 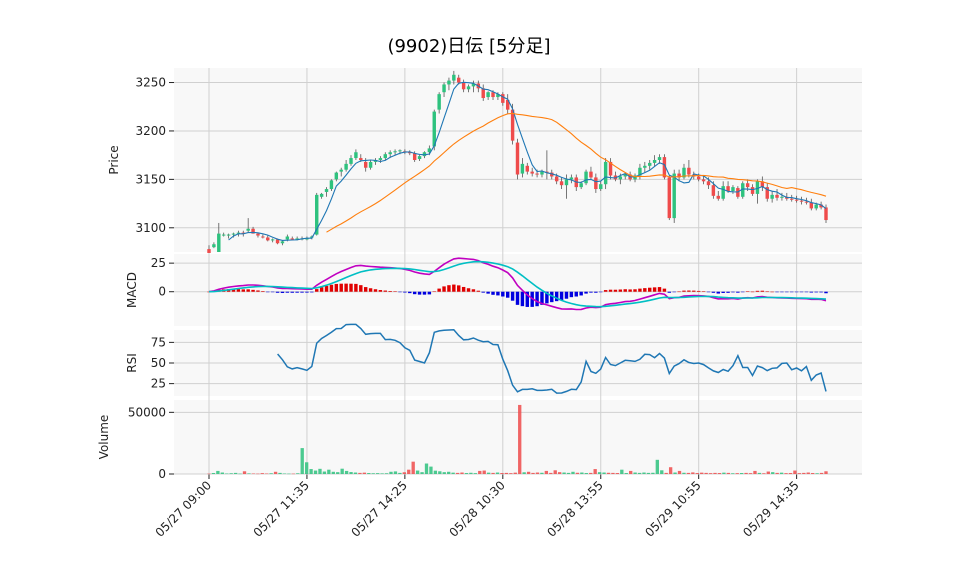 What do you see at coordinates (162, 474) in the screenshot?
I see `volume-tick-label: 0` at bounding box center [162, 474].